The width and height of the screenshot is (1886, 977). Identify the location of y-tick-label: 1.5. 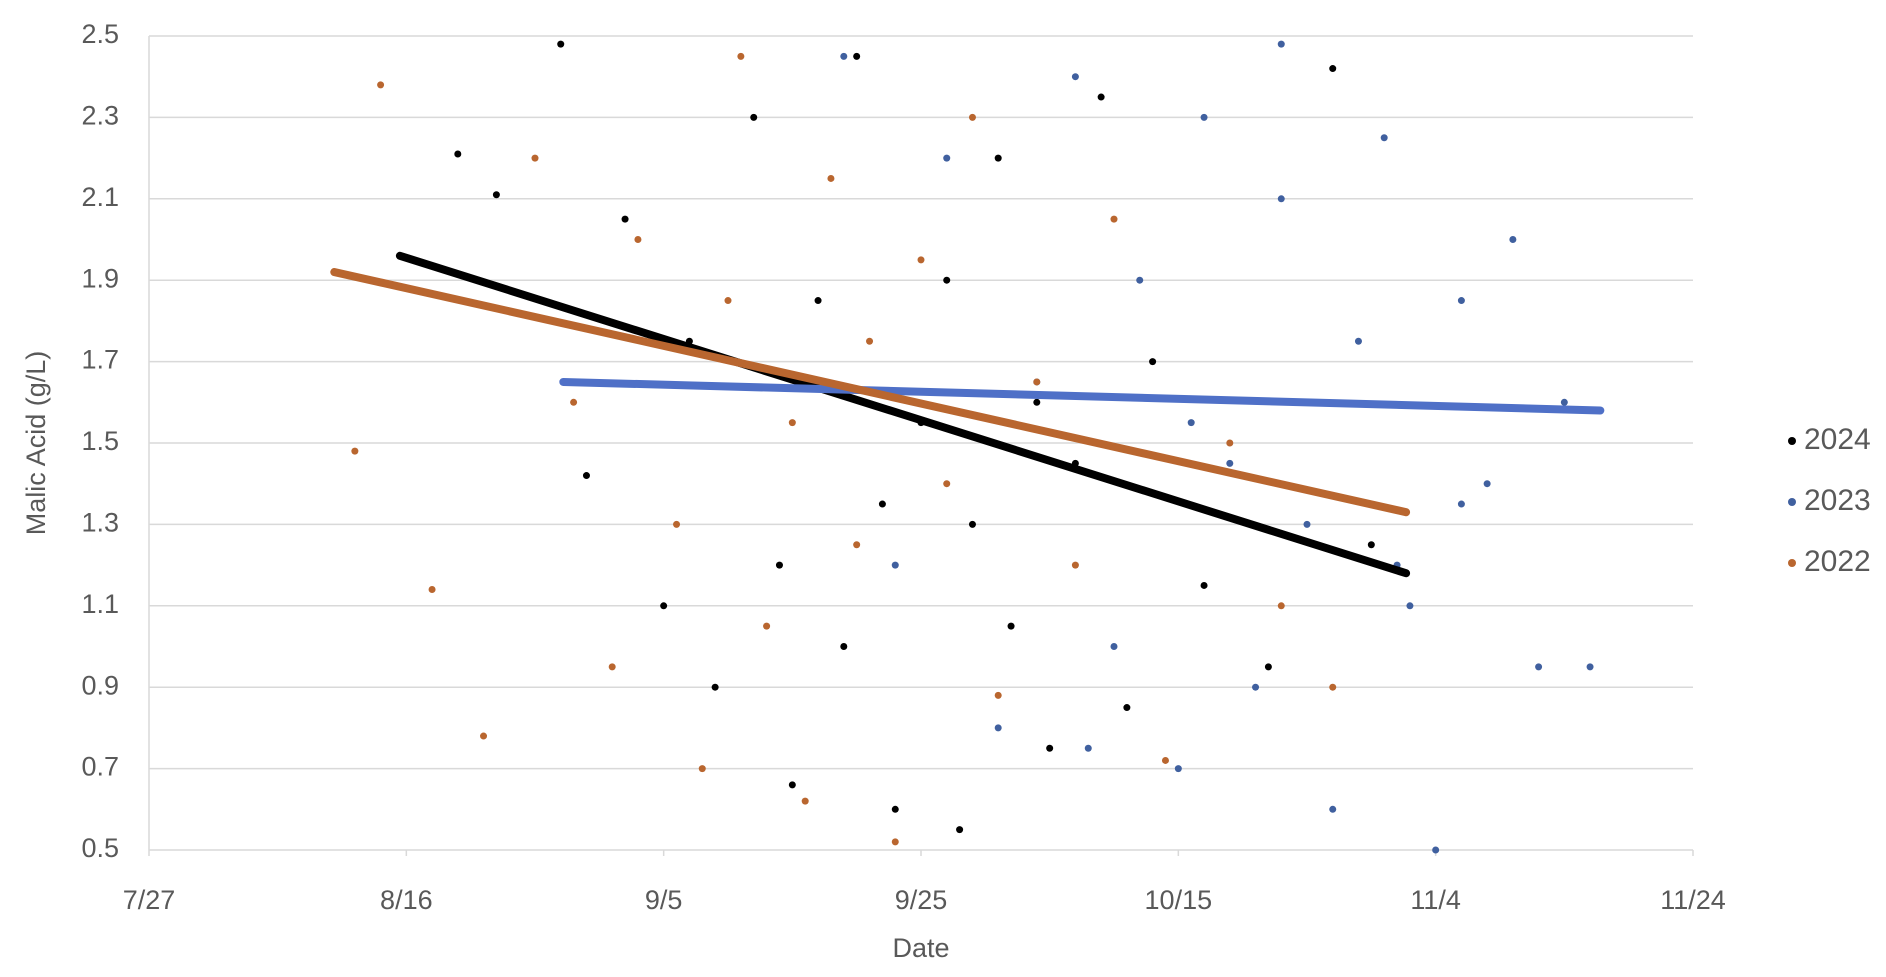
(100, 441).